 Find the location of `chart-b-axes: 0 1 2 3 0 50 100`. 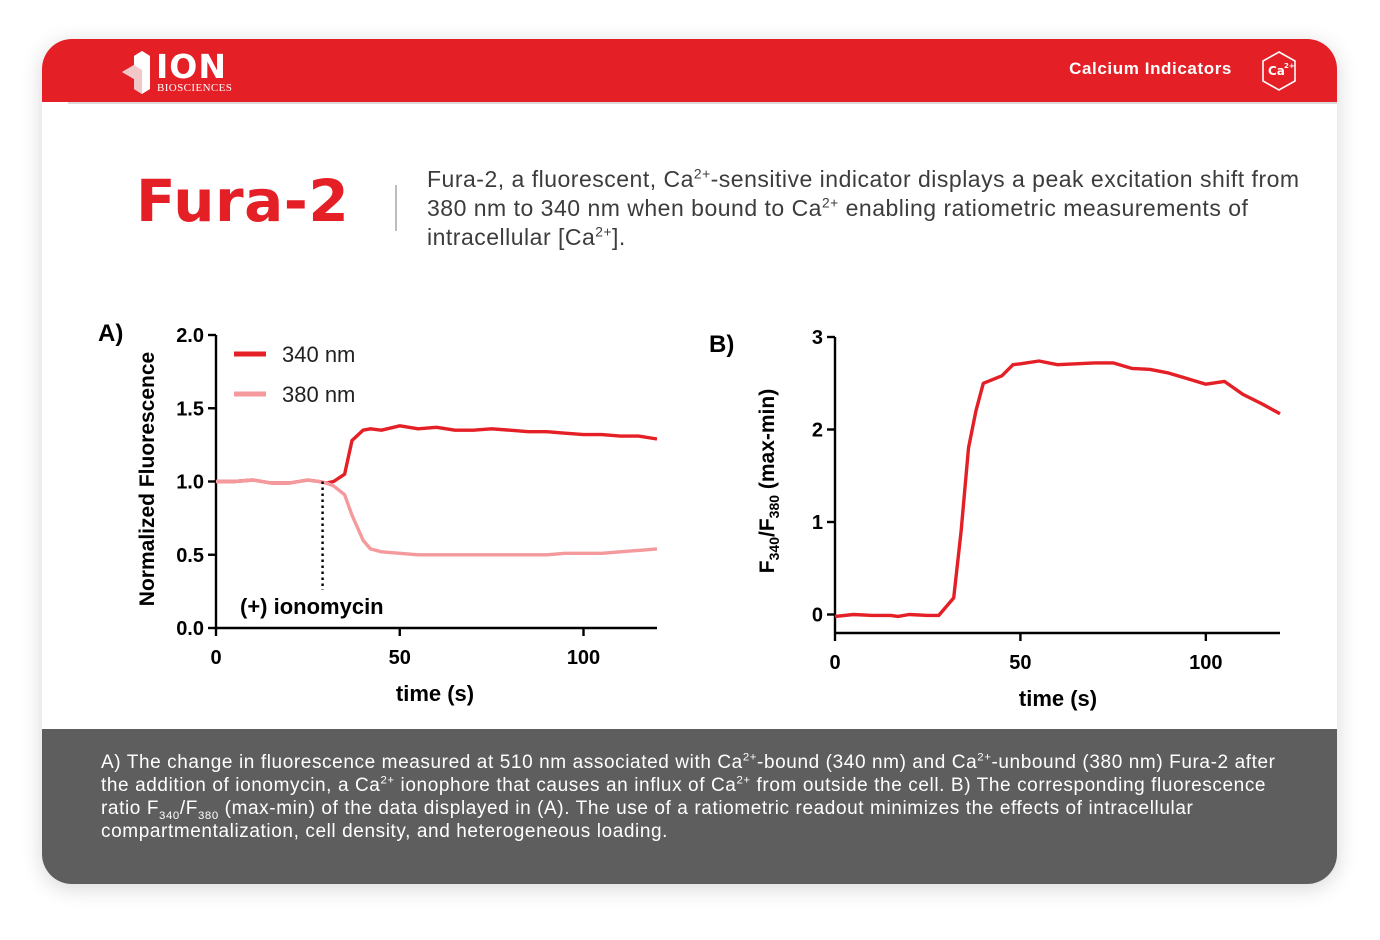

chart-b-axes: 0 1 2 3 0 50 100 is located at coordinates (1046, 500).